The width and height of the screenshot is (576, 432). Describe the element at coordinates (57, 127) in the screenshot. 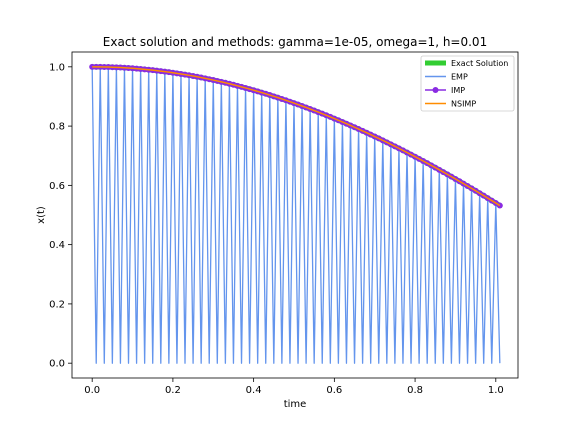

I see `y-tick-label: 0.8` at that location.